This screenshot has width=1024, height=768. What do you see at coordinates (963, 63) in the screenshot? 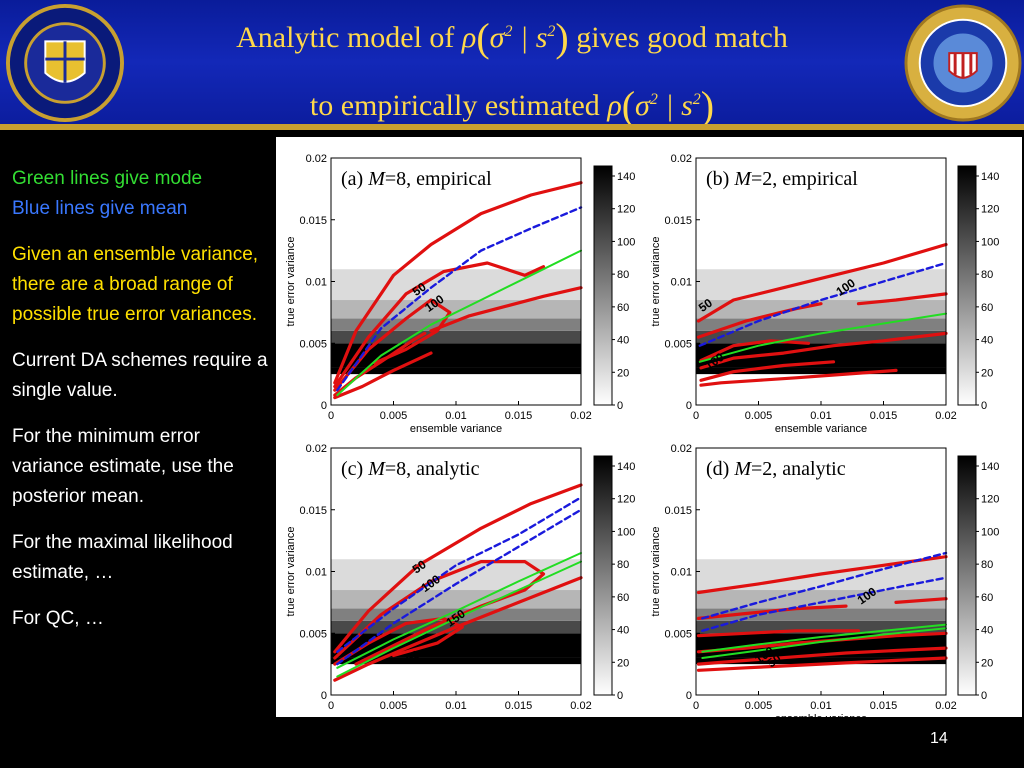
I see `department-of-navy-seal` at bounding box center [963, 63].